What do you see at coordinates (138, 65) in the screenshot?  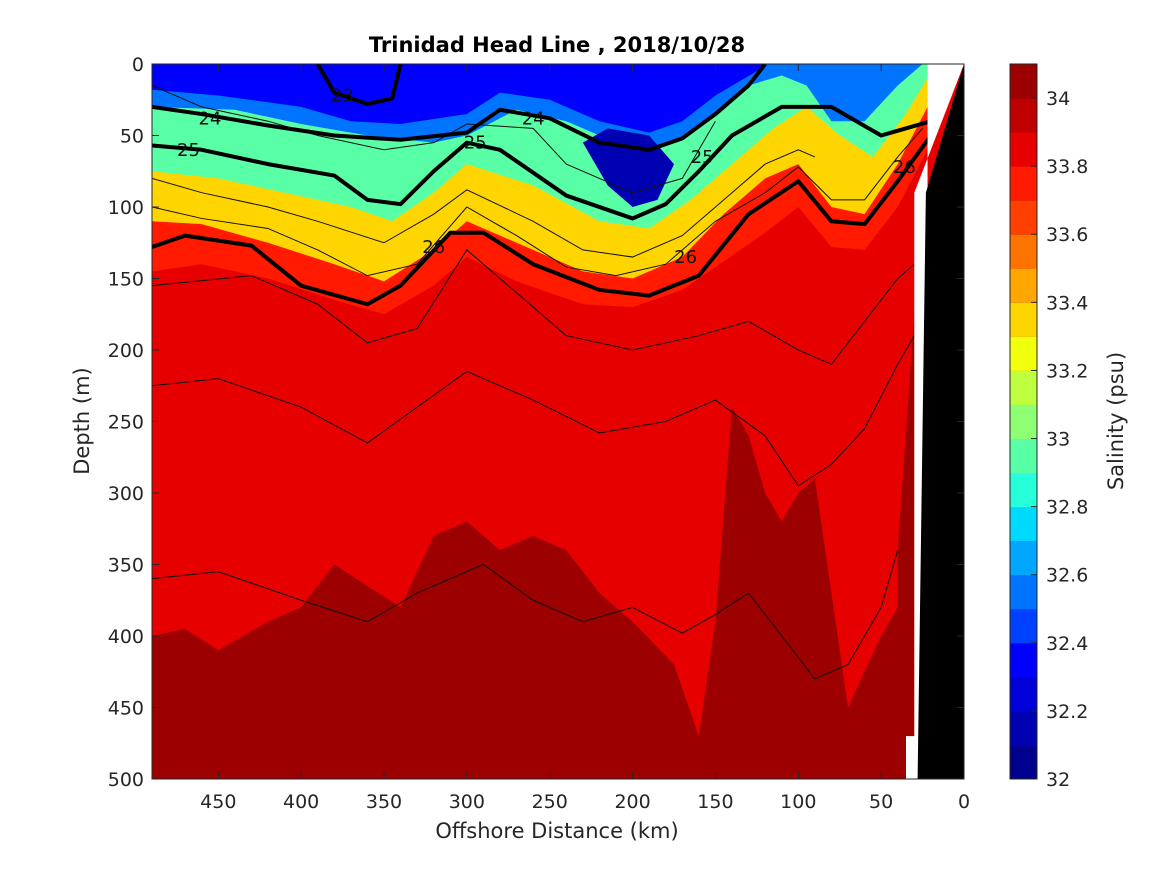 I see `y-tick-label: 0` at bounding box center [138, 65].